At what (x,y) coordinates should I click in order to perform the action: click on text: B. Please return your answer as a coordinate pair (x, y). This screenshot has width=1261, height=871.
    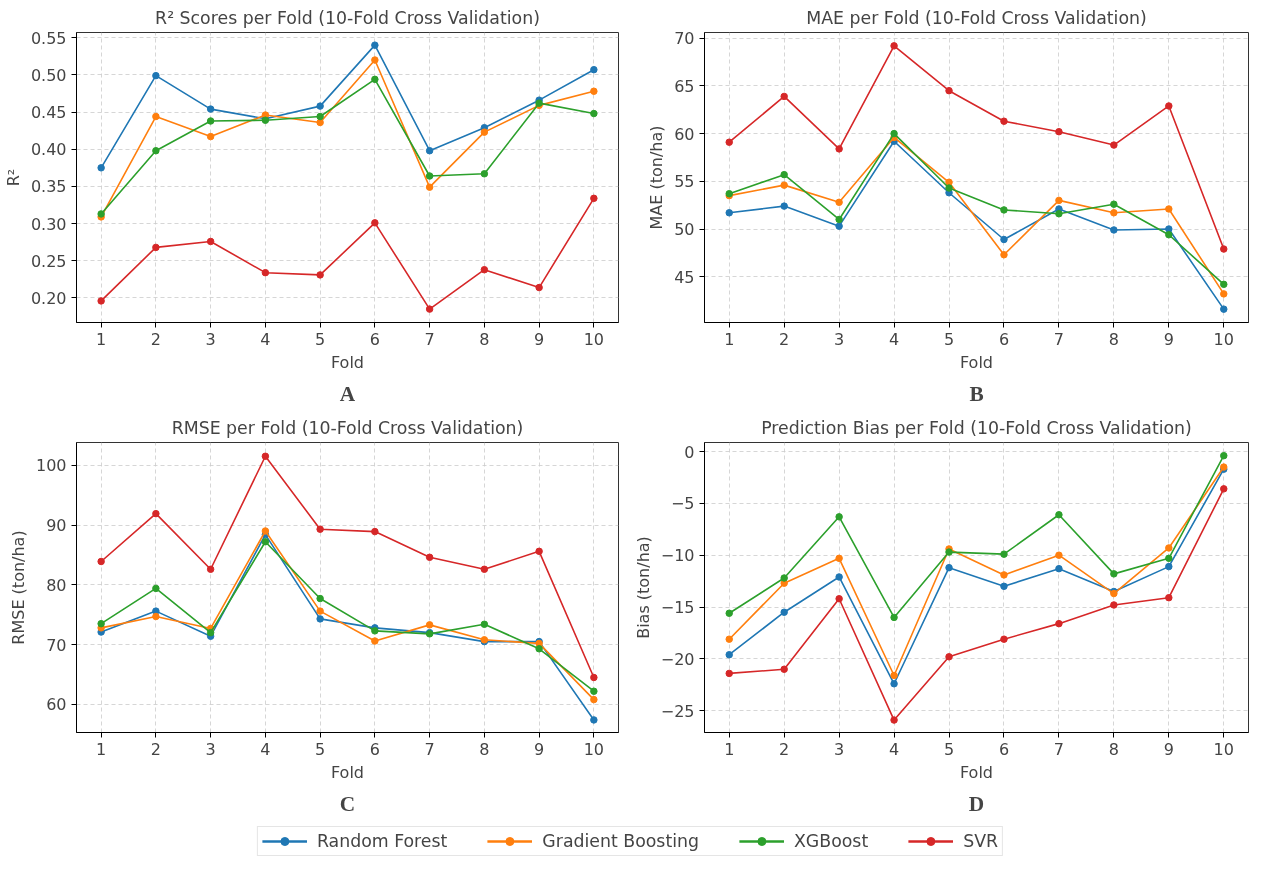
    Looking at the image, I should click on (976, 393).